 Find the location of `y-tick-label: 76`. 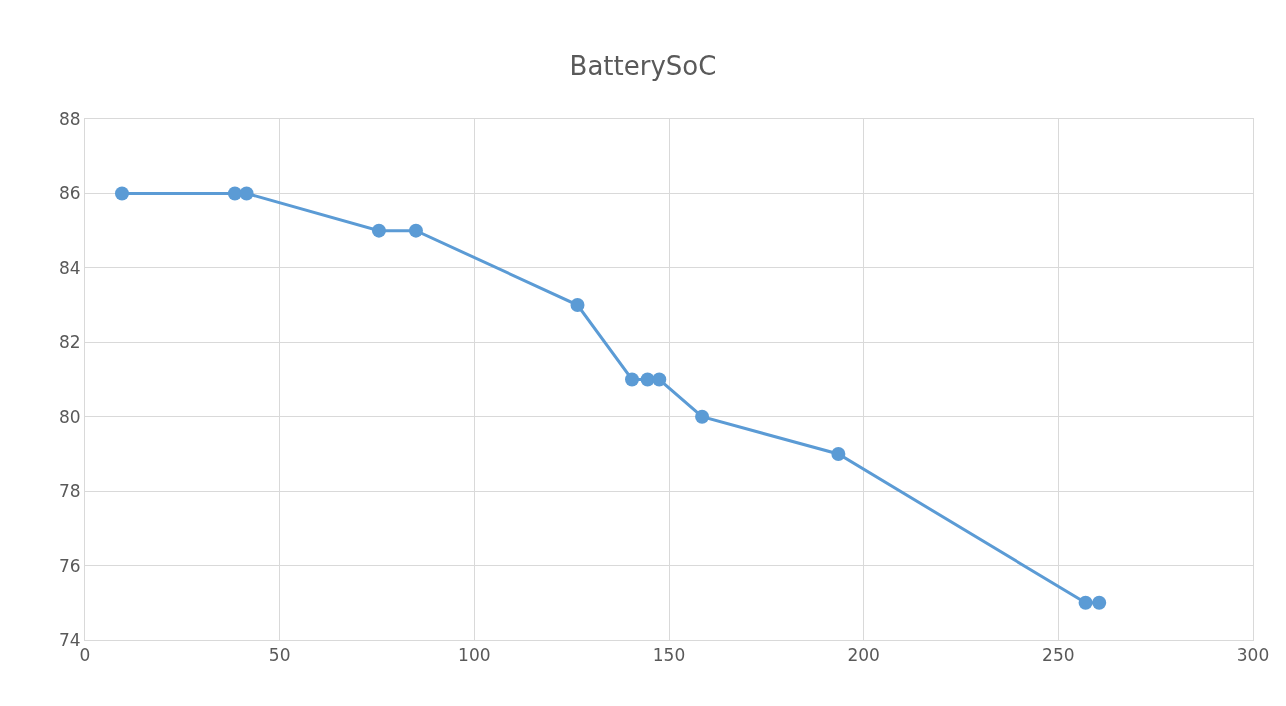

y-tick-label: 76 is located at coordinates (69, 565).